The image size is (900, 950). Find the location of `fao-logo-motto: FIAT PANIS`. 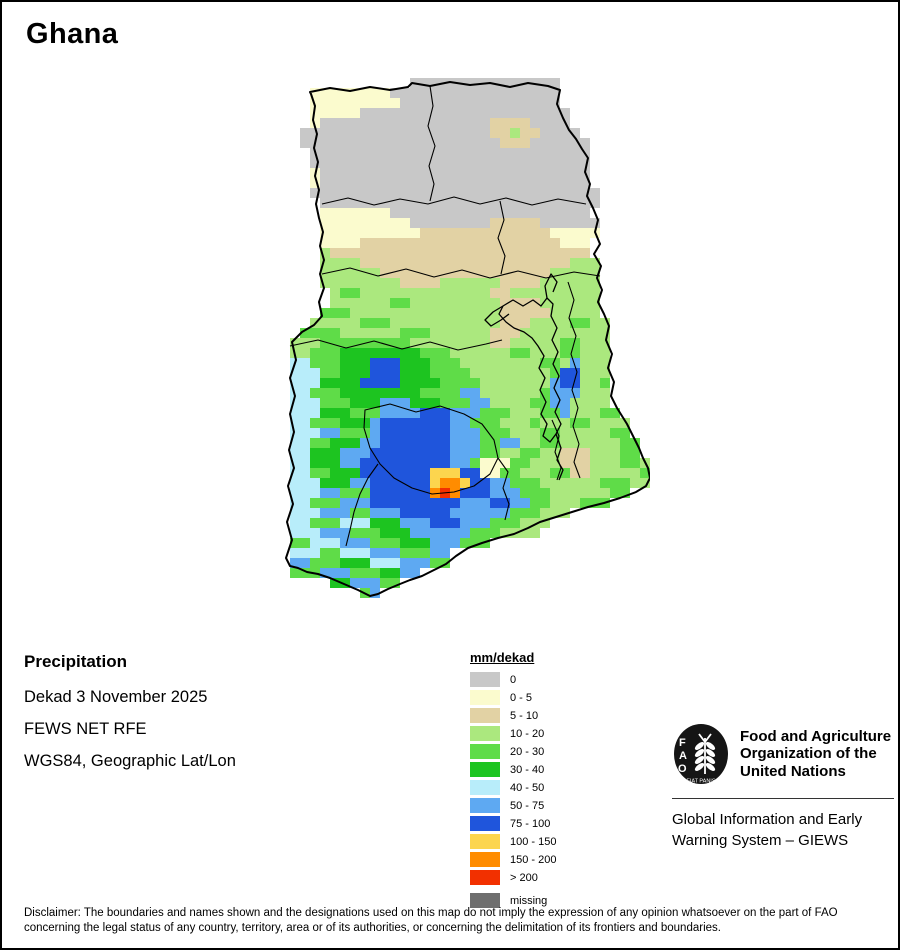

fao-logo-motto: FIAT PANIS is located at coordinates (700, 782).